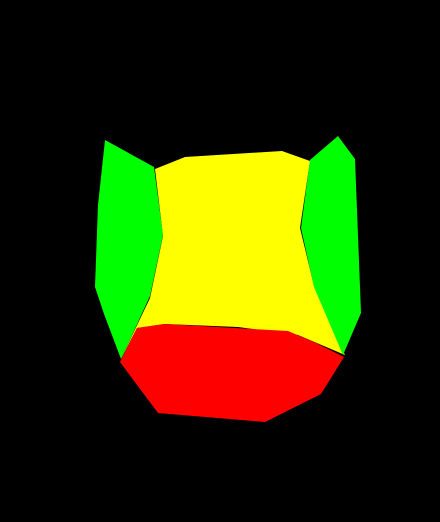  What do you see at coordinates (232, 373) in the screenshot?
I see `red-bottom-face` at bounding box center [232, 373].